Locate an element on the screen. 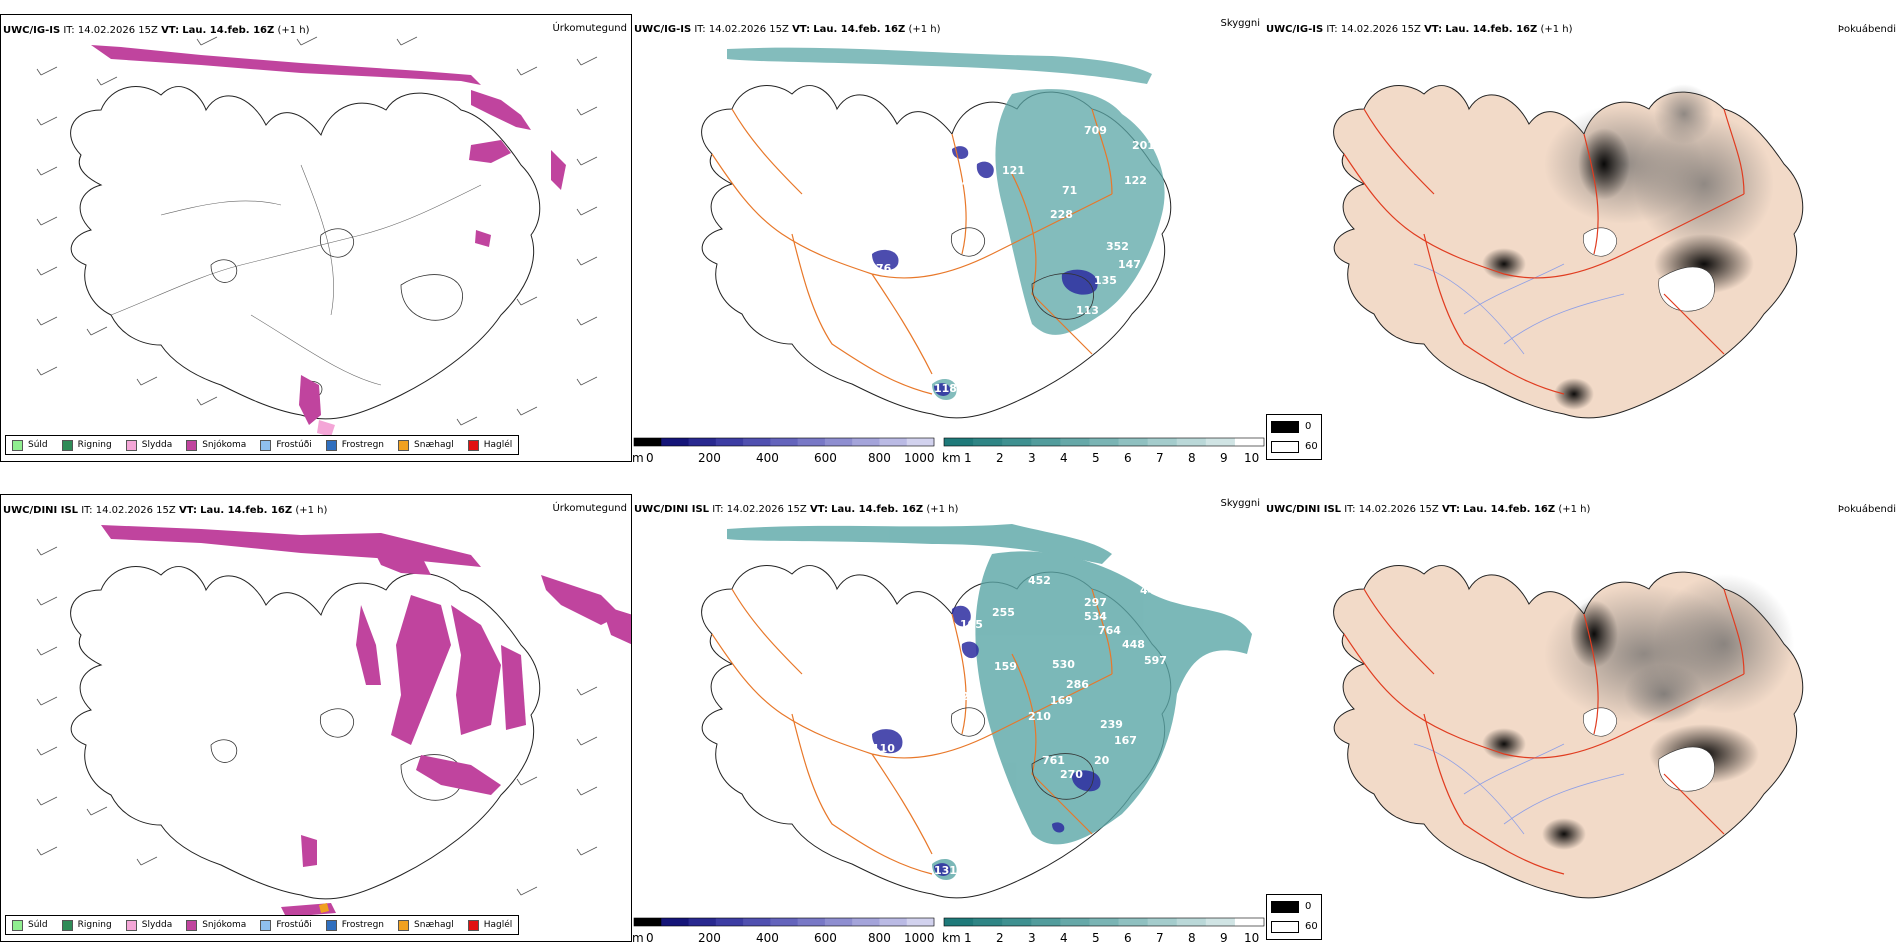 This screenshot has height=950, width=1900. ceiling-tick: 400 is located at coordinates (767, 458).